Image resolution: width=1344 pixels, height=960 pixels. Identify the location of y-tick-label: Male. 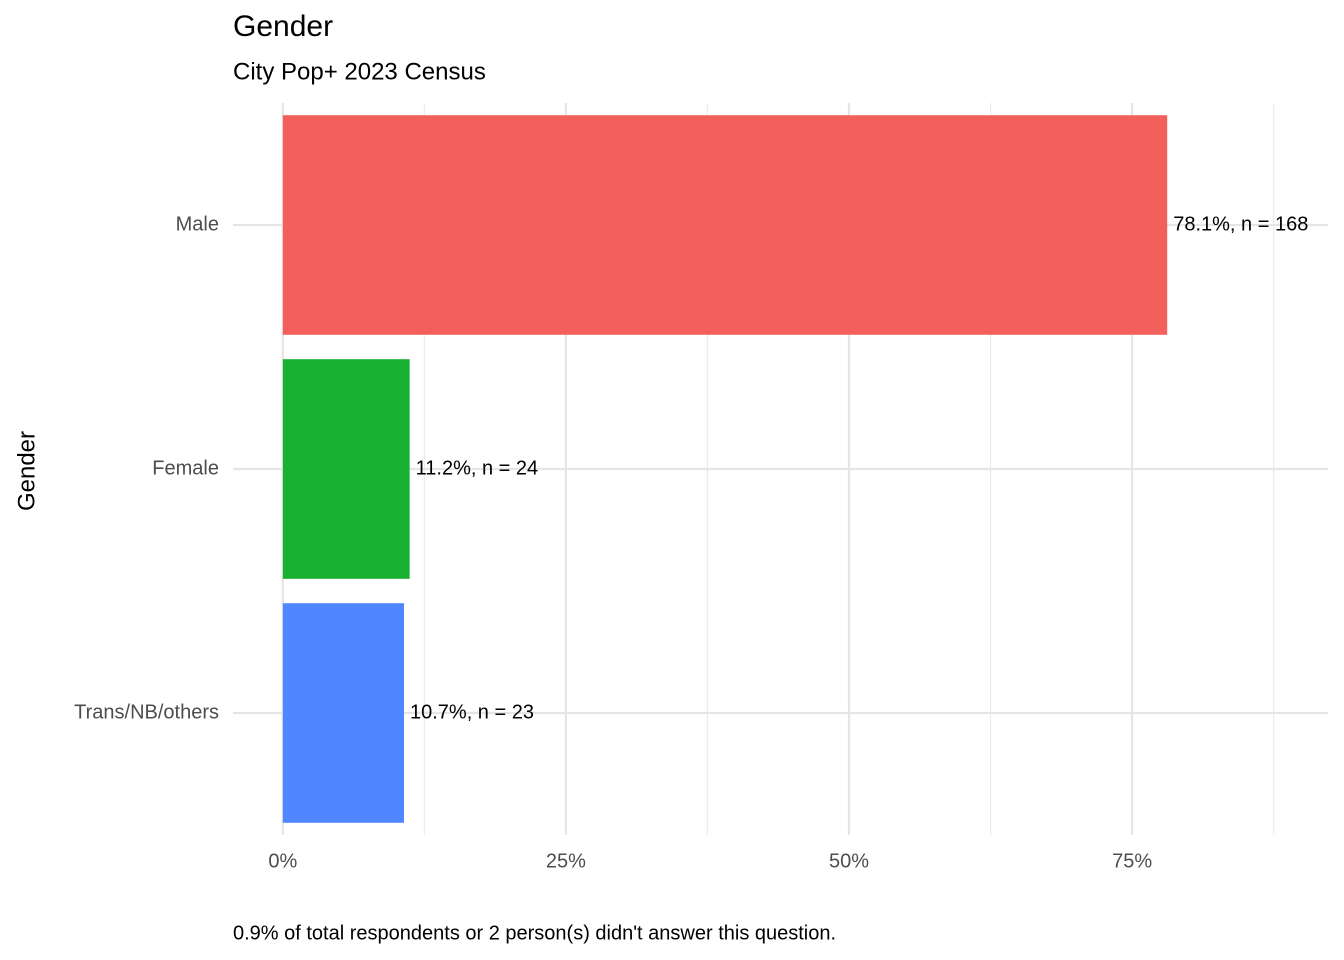
(197, 224).